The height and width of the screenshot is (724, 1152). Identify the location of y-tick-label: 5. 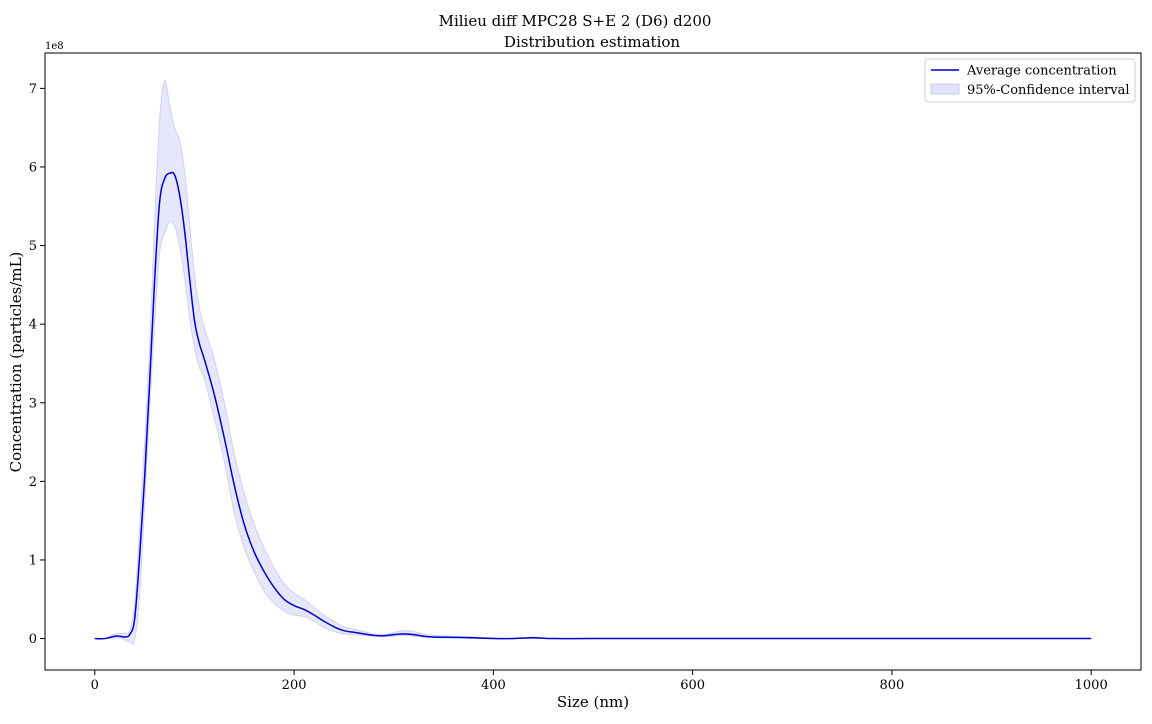
(33, 246).